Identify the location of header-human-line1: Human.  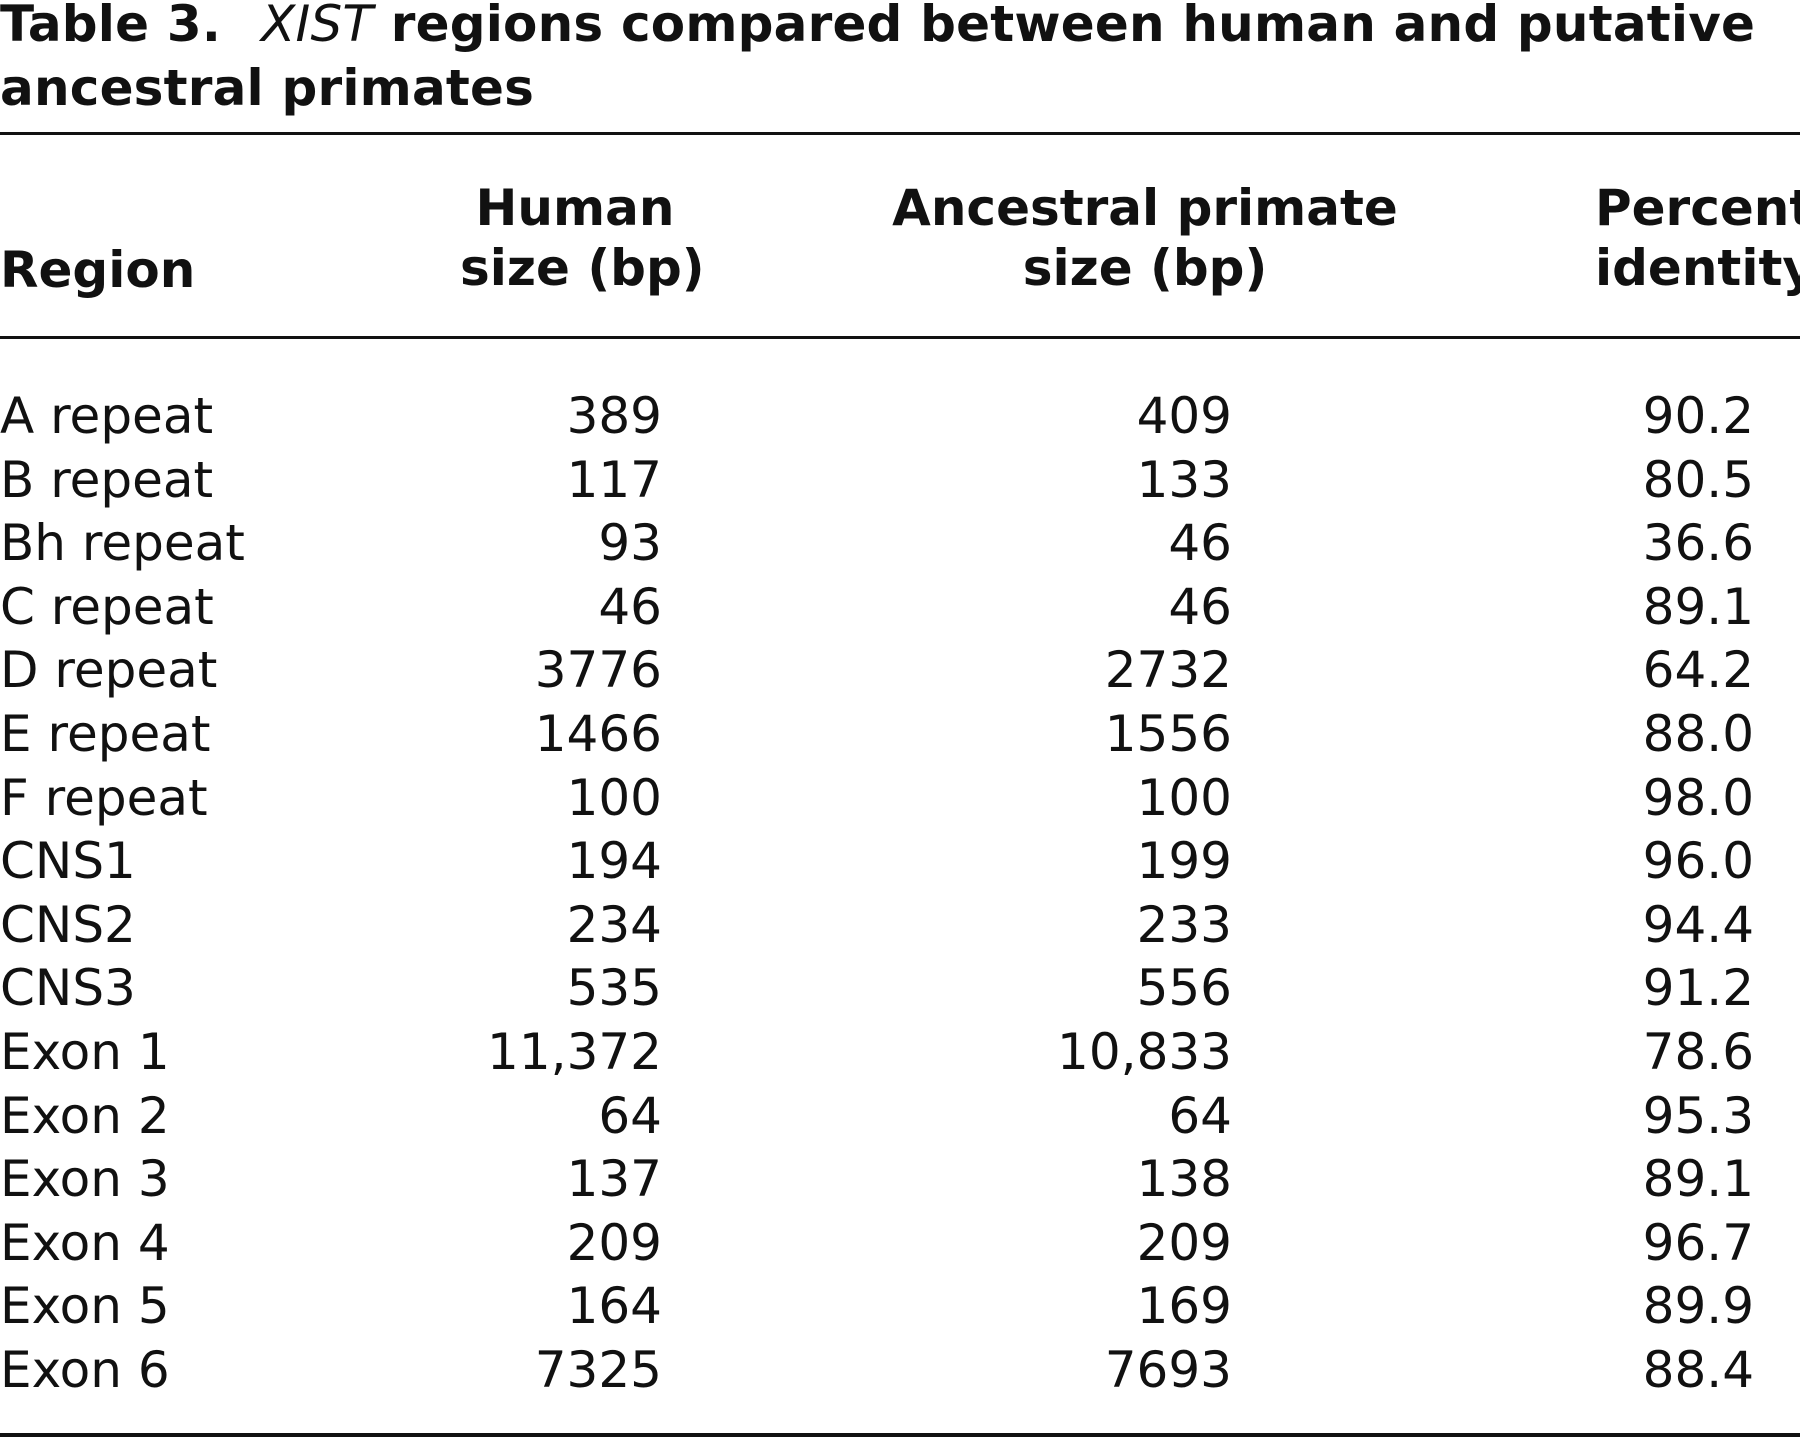
(575, 208).